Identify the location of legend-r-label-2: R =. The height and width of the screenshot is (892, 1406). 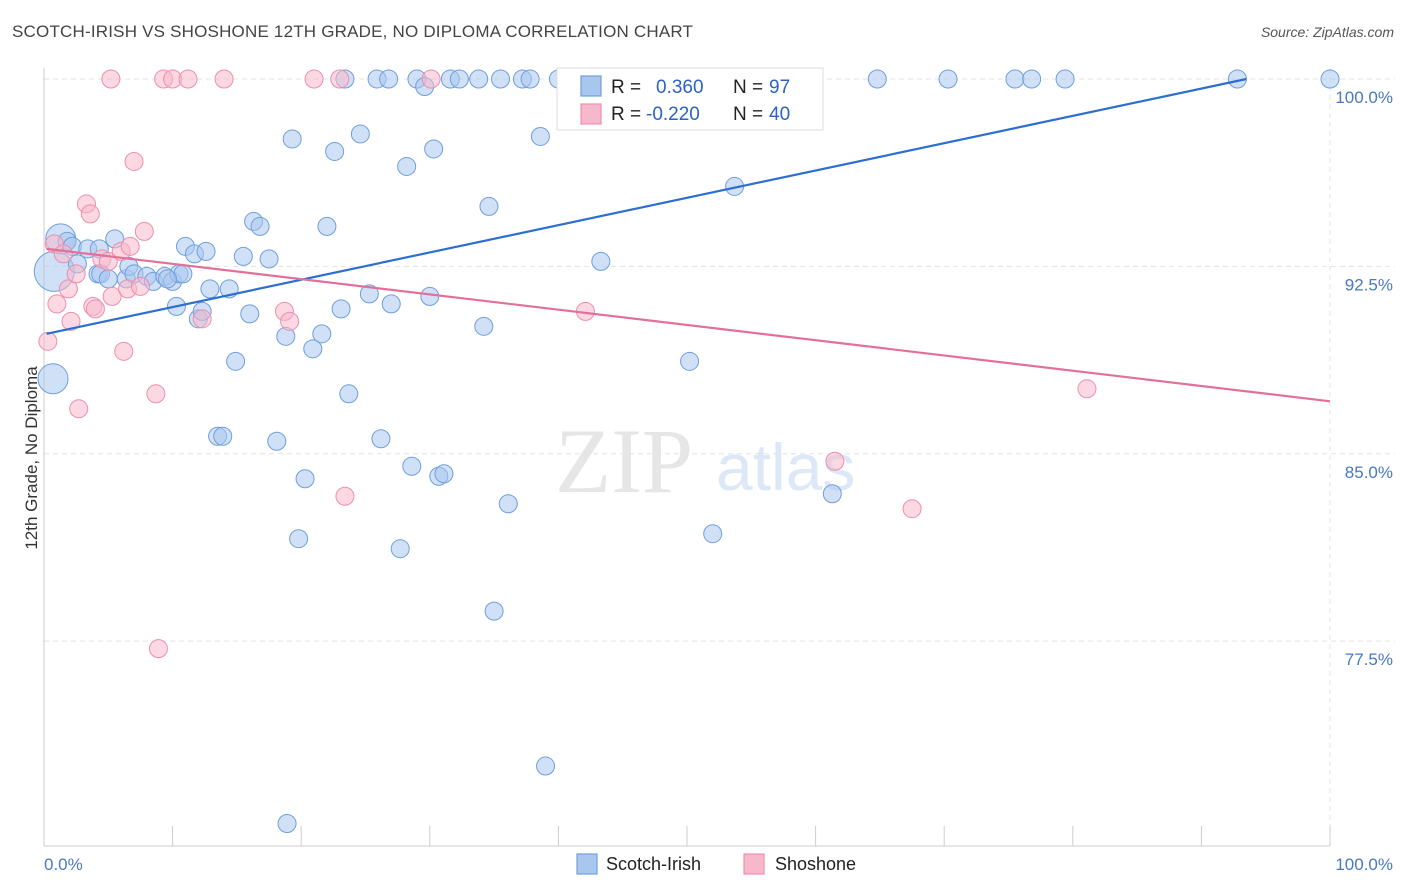
(626, 114).